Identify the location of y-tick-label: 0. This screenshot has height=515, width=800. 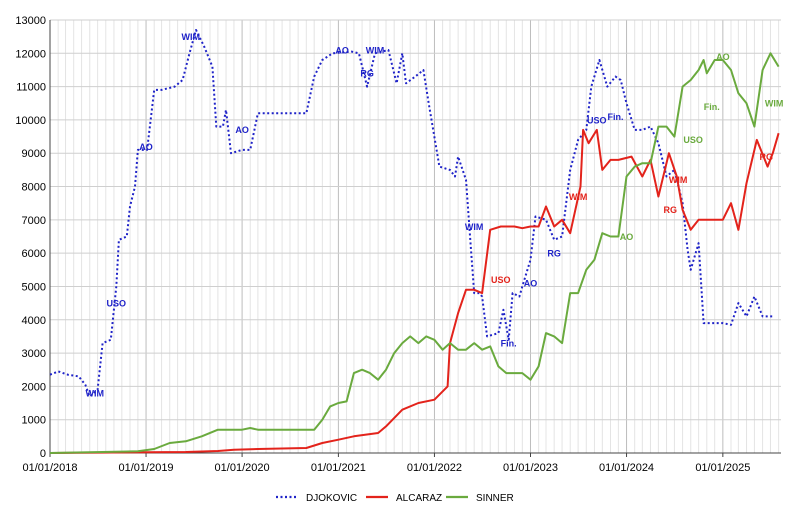
(43, 454).